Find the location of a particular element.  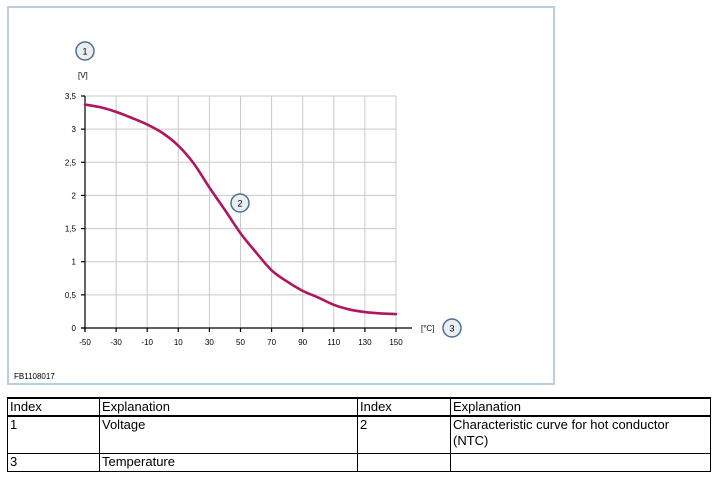

x-tick-label: 110 is located at coordinates (333, 342).